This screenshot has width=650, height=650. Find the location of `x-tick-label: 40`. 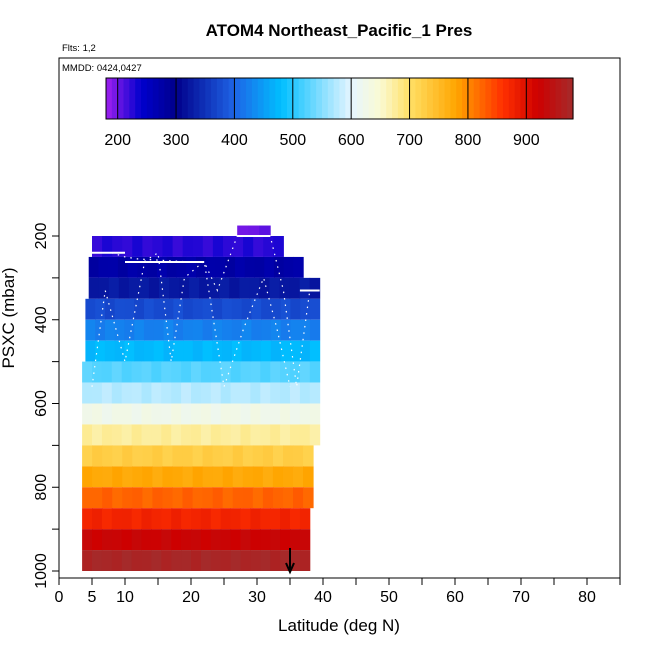

x-tick-label: 40 is located at coordinates (323, 597).